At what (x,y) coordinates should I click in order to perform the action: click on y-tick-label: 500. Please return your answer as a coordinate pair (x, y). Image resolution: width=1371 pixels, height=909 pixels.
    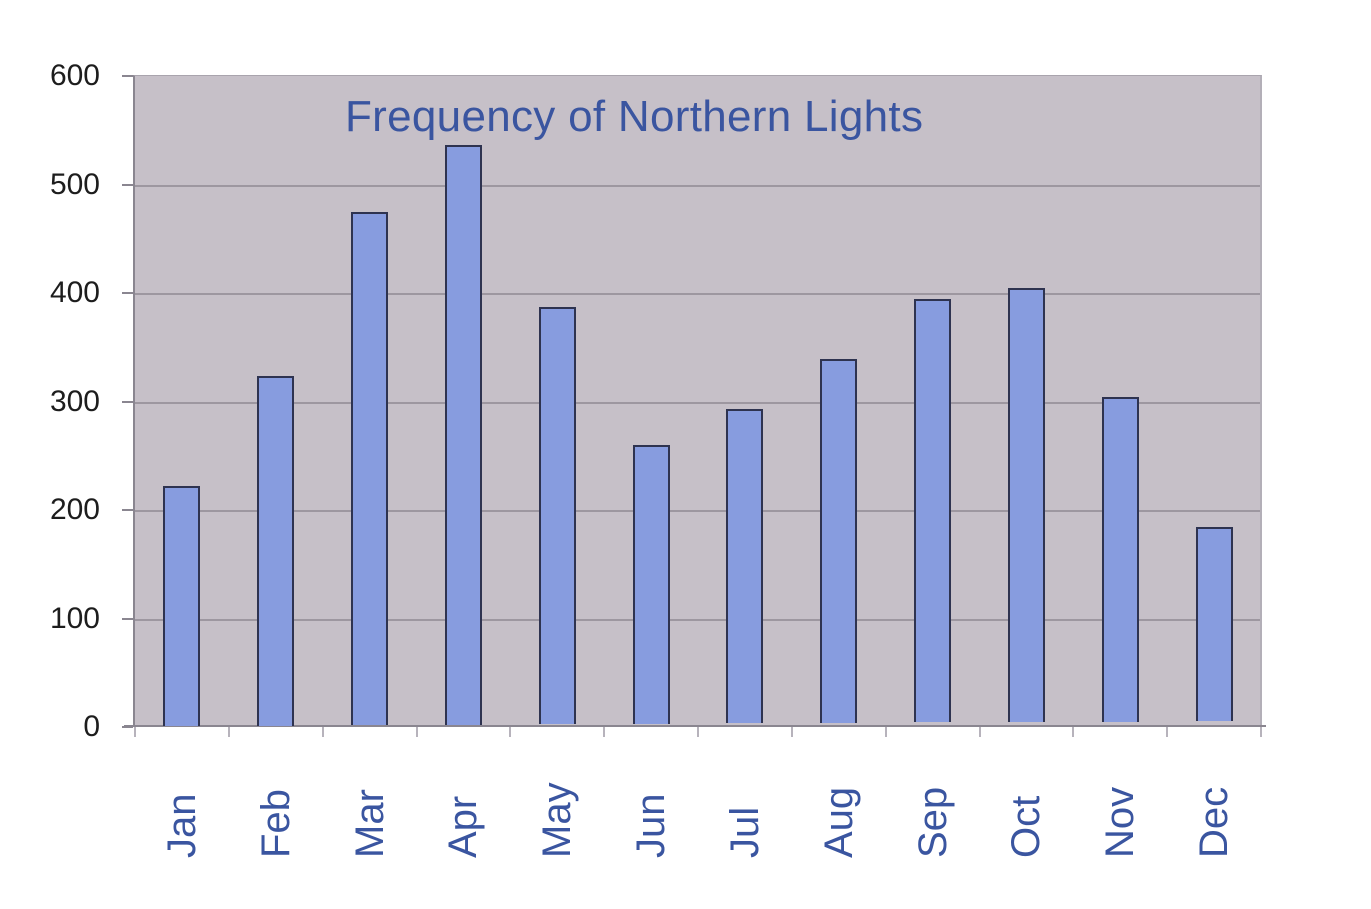
    Looking at the image, I should click on (74, 184).